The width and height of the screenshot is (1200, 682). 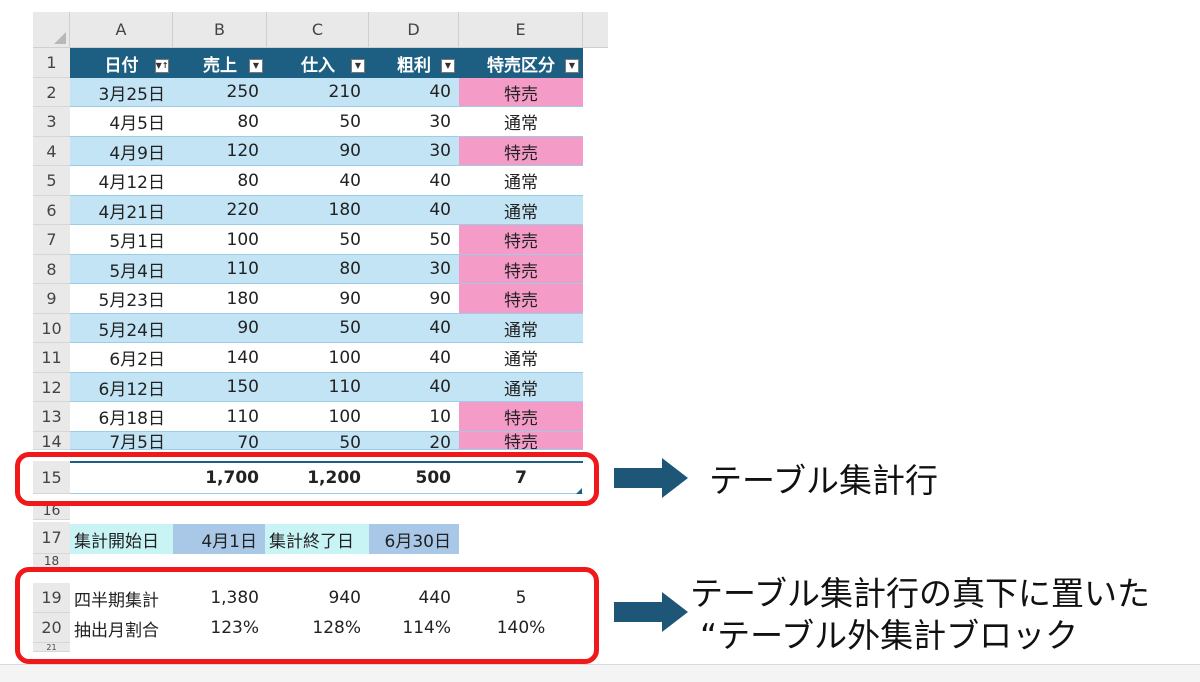 I want to click on table-cell-sales: 250, so click(x=220, y=92).